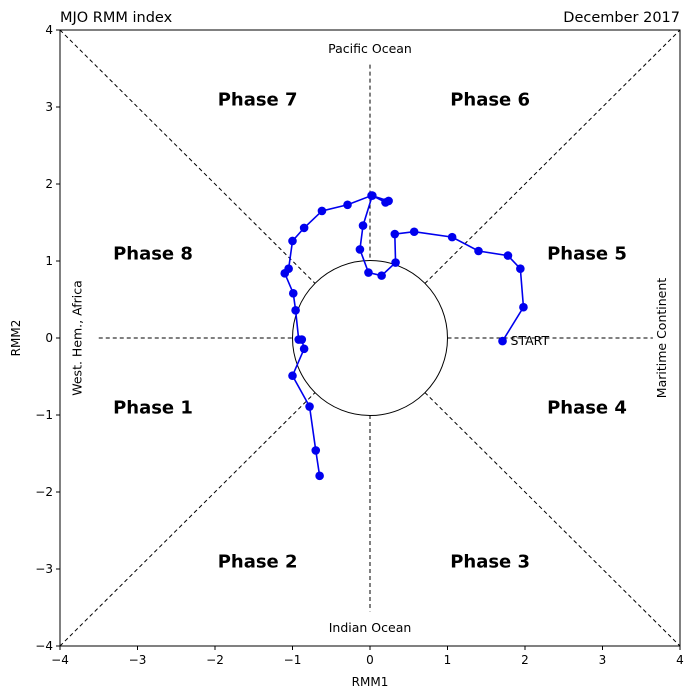  I want to click on diagonal-guide-nw, so click(187, 156).